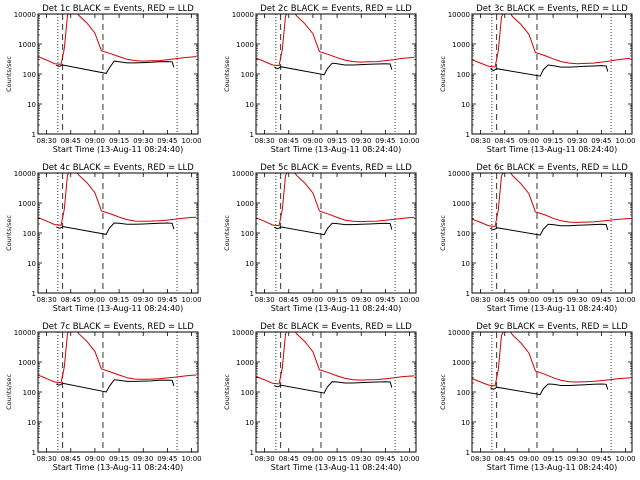 The width and height of the screenshot is (640, 480). I want to click on chart-title: Det 3c BLACK = Events, RED = LLD, so click(552, 9).